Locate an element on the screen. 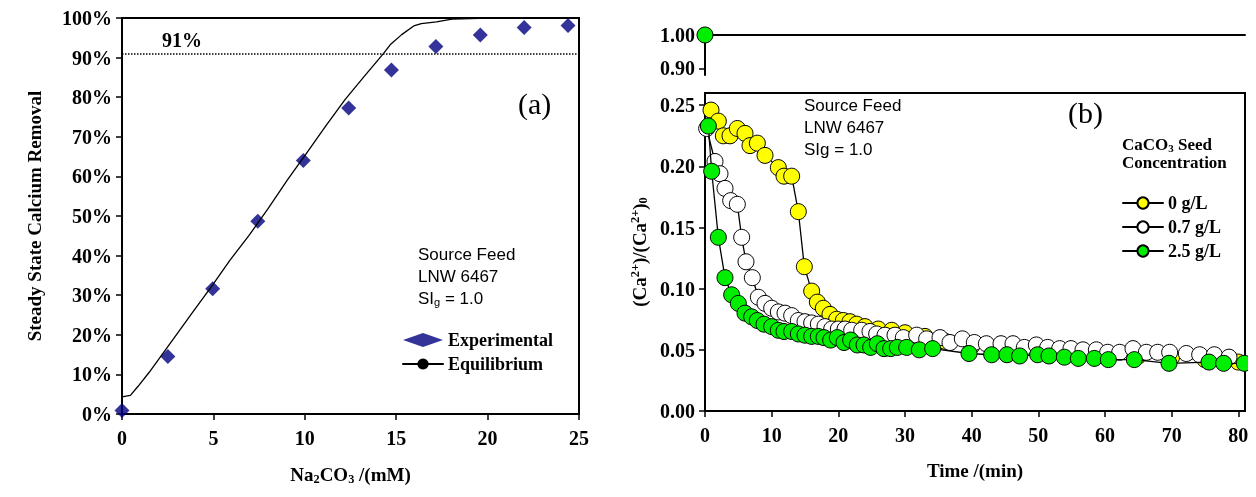 This screenshot has height=497, width=1256. x-tick-label: 15 is located at coordinates (396, 438).